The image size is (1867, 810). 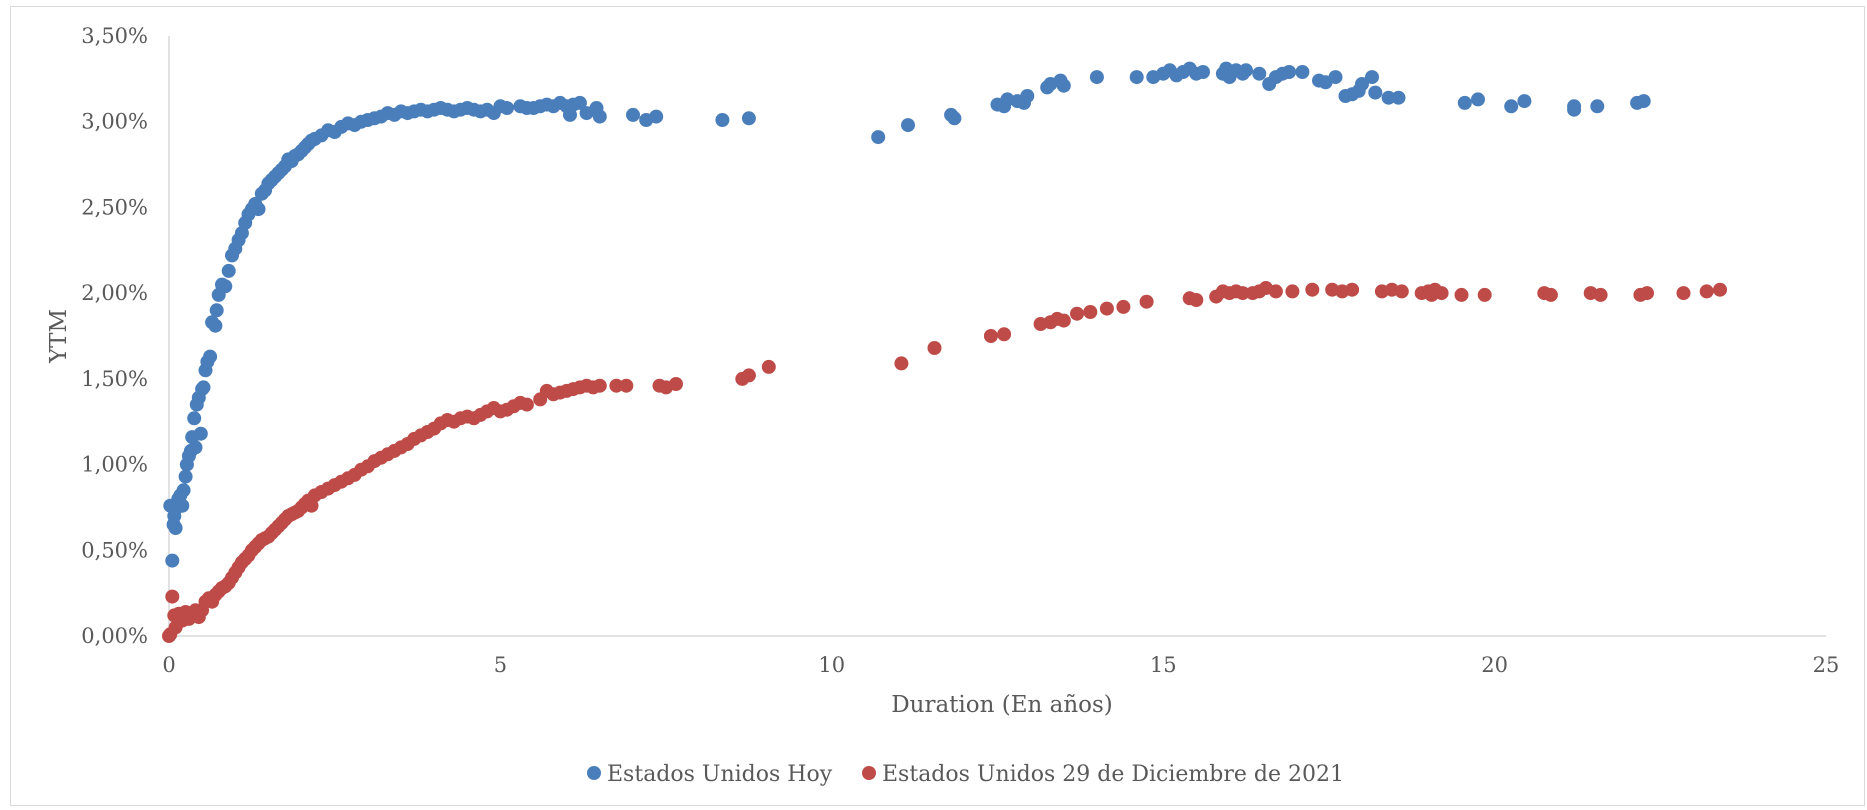 I want to click on x-tick-label: 0, so click(x=168, y=665).